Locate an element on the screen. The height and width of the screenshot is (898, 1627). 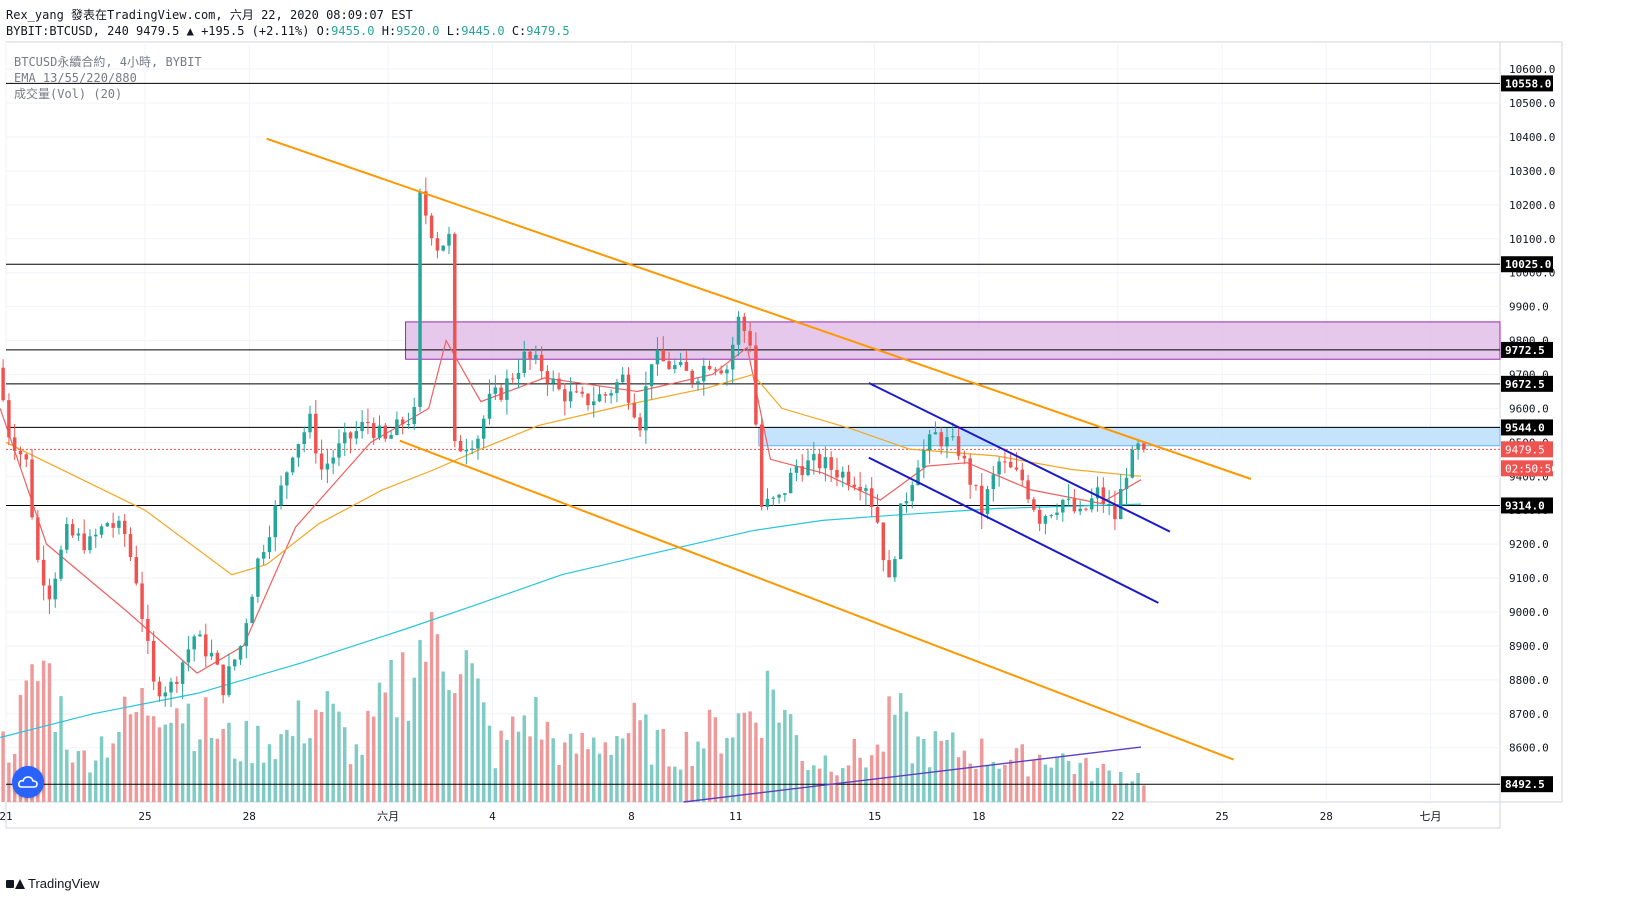
time-scale is located at coordinates (753, 815).